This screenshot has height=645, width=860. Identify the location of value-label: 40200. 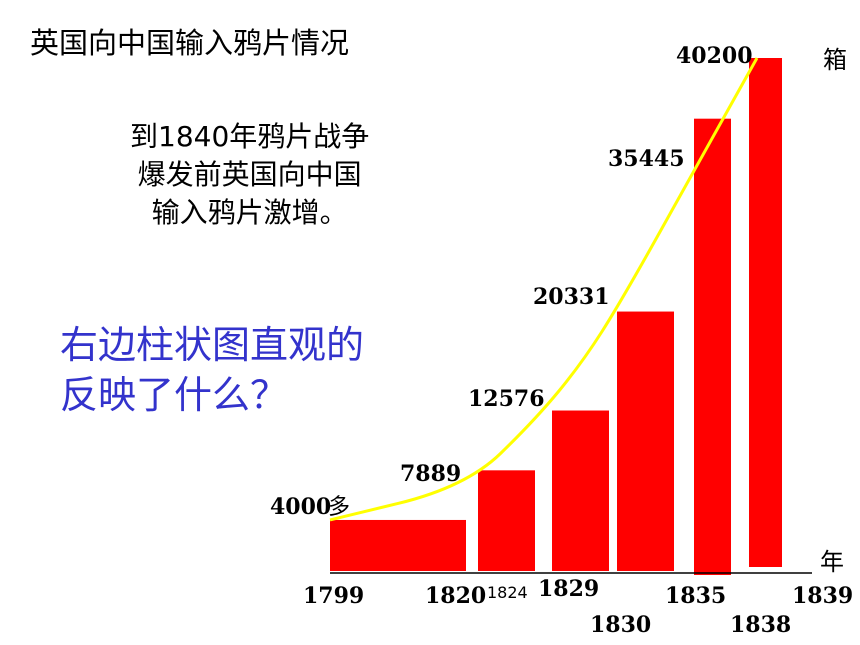
(714, 56).